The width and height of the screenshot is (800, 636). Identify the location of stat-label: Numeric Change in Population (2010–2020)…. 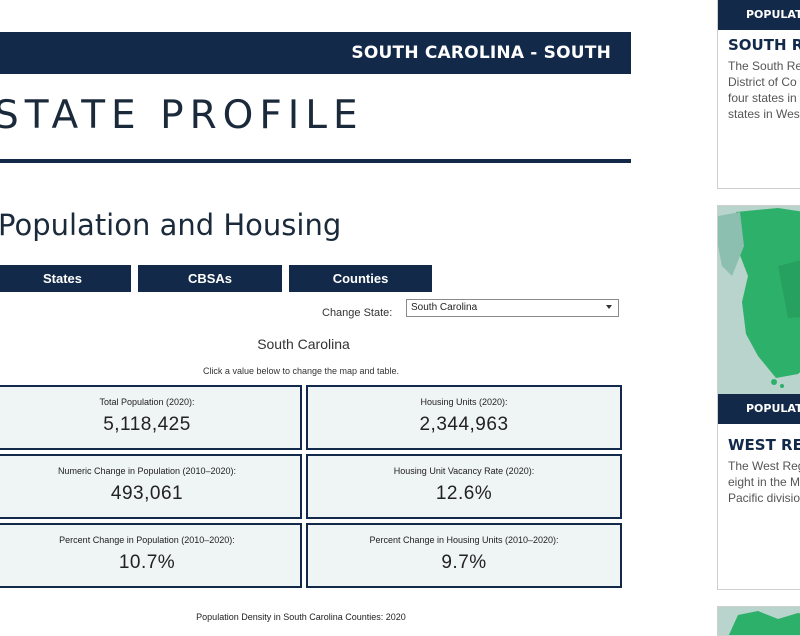
(147, 471).